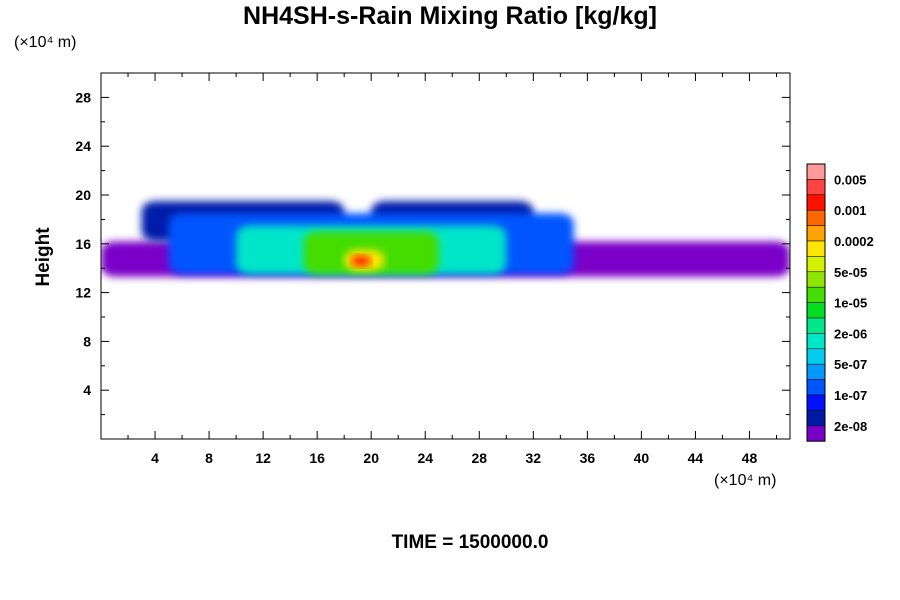 Image resolution: width=900 pixels, height=600 pixels. I want to click on x-tick-label: 8, so click(209, 458).